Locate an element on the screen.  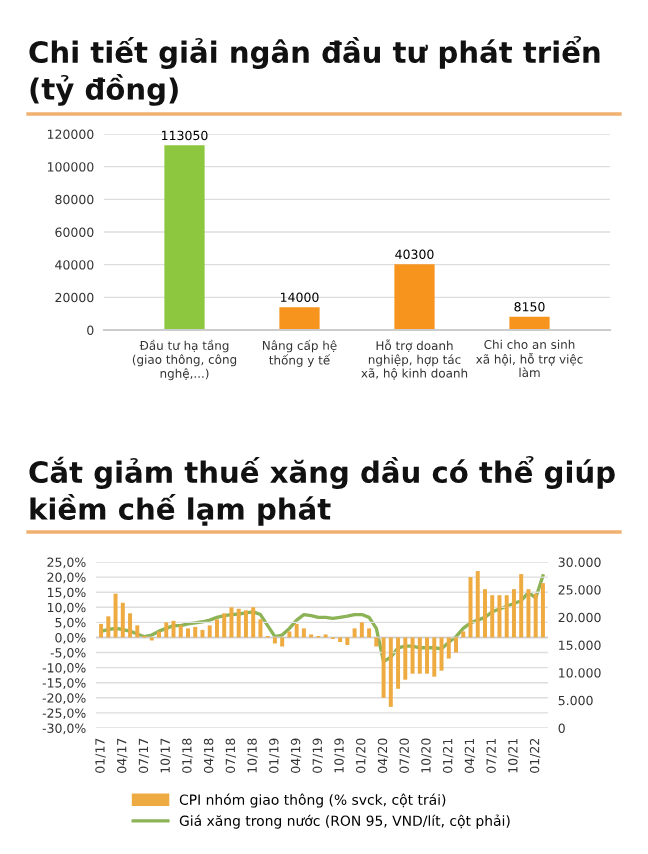
chart-title: Chi tiết giải ngân đầu tư phát triển (tỷ đồng) is located at coordinates (314, 71).